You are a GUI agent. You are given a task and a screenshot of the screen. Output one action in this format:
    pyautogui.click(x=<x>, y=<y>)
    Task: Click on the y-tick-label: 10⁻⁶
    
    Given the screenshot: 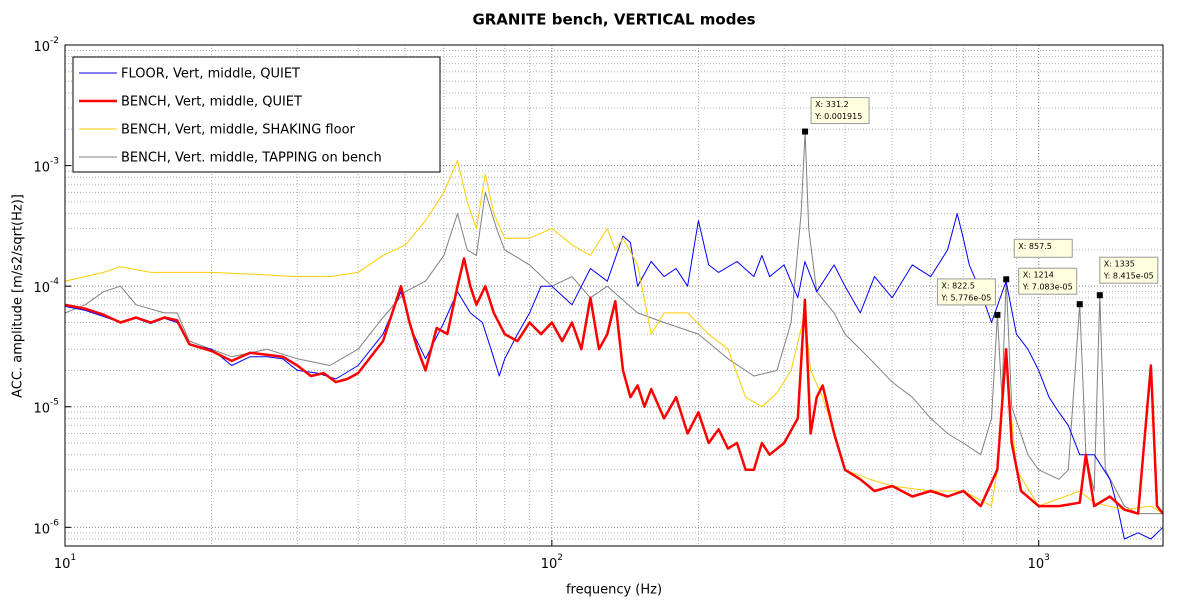 What is the action you would take?
    pyautogui.click(x=46, y=527)
    